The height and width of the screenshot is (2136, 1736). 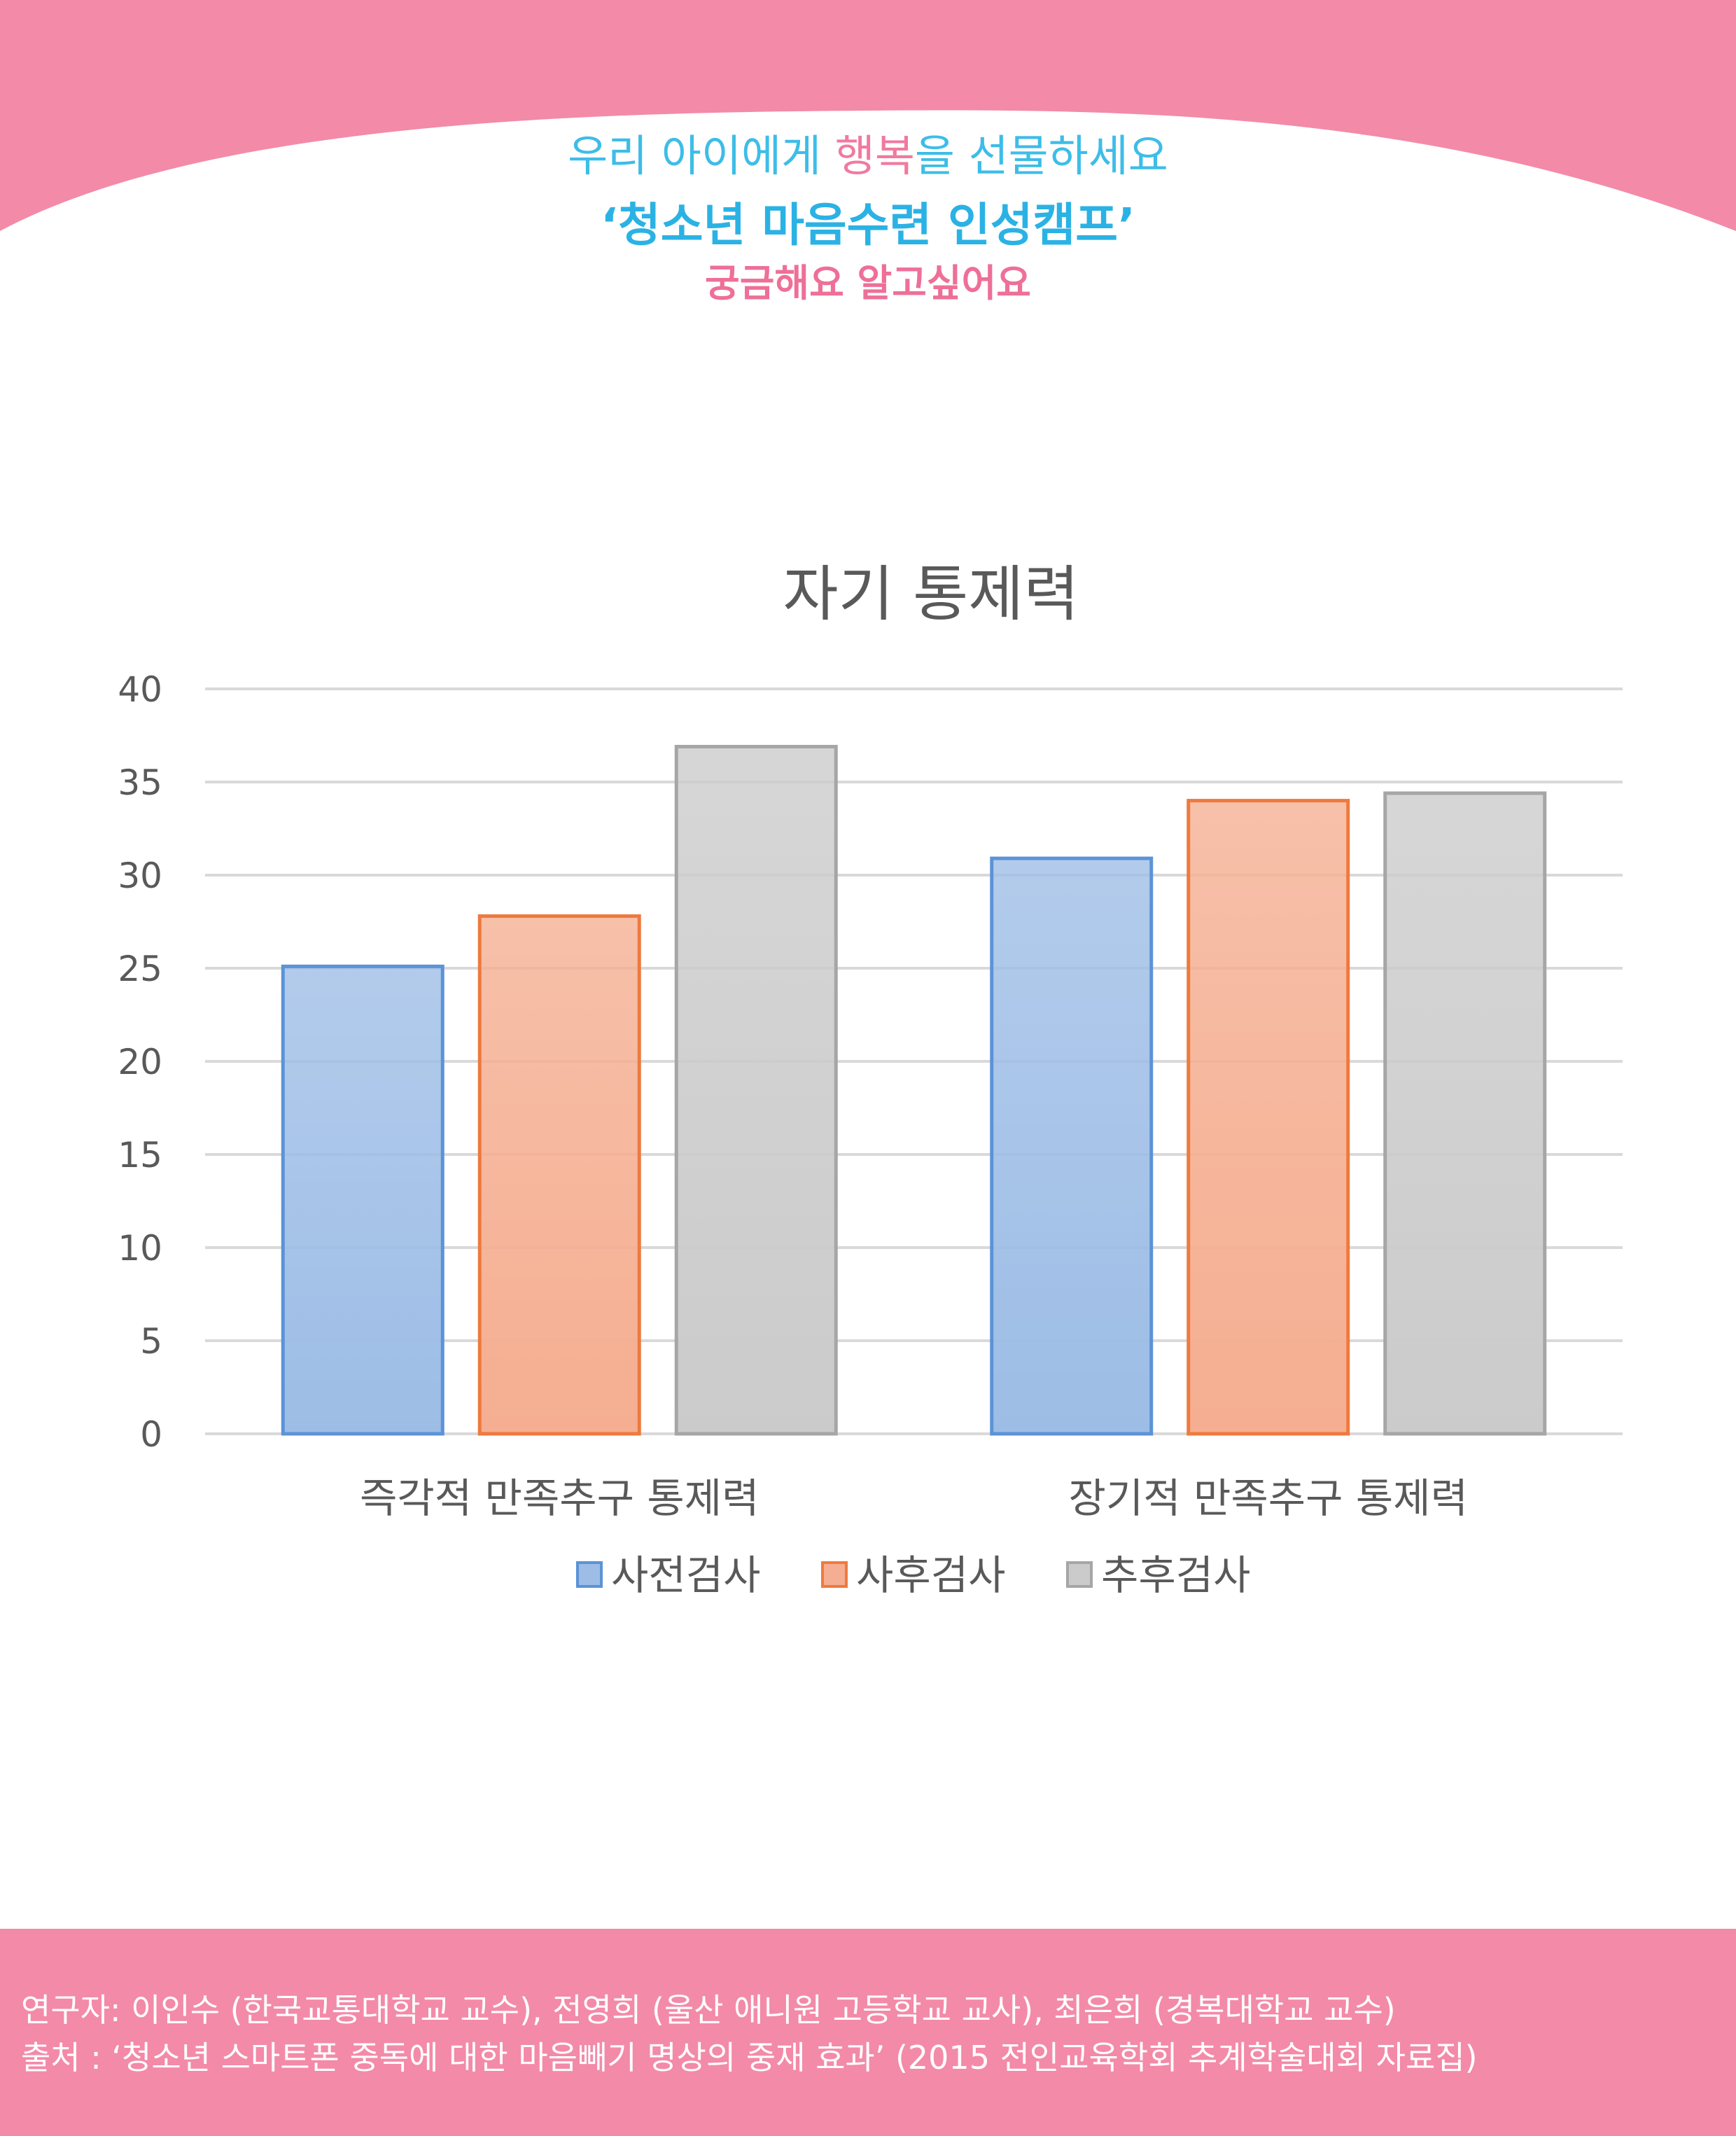 What do you see at coordinates (1268, 1498) in the screenshot?
I see `x-category-label: 장기적 만족추구 통제력` at bounding box center [1268, 1498].